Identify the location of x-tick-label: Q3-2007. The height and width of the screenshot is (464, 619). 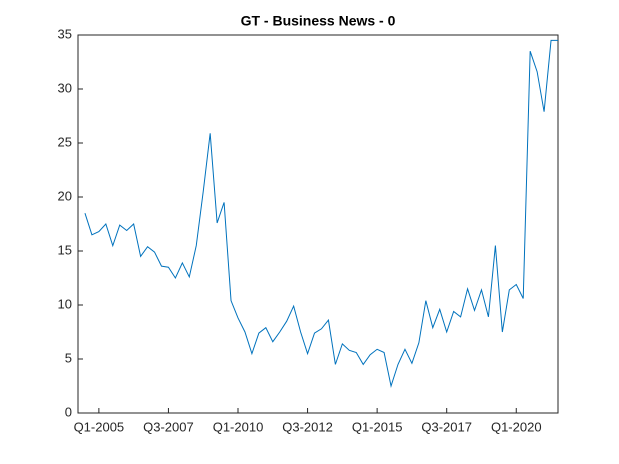
(168, 426).